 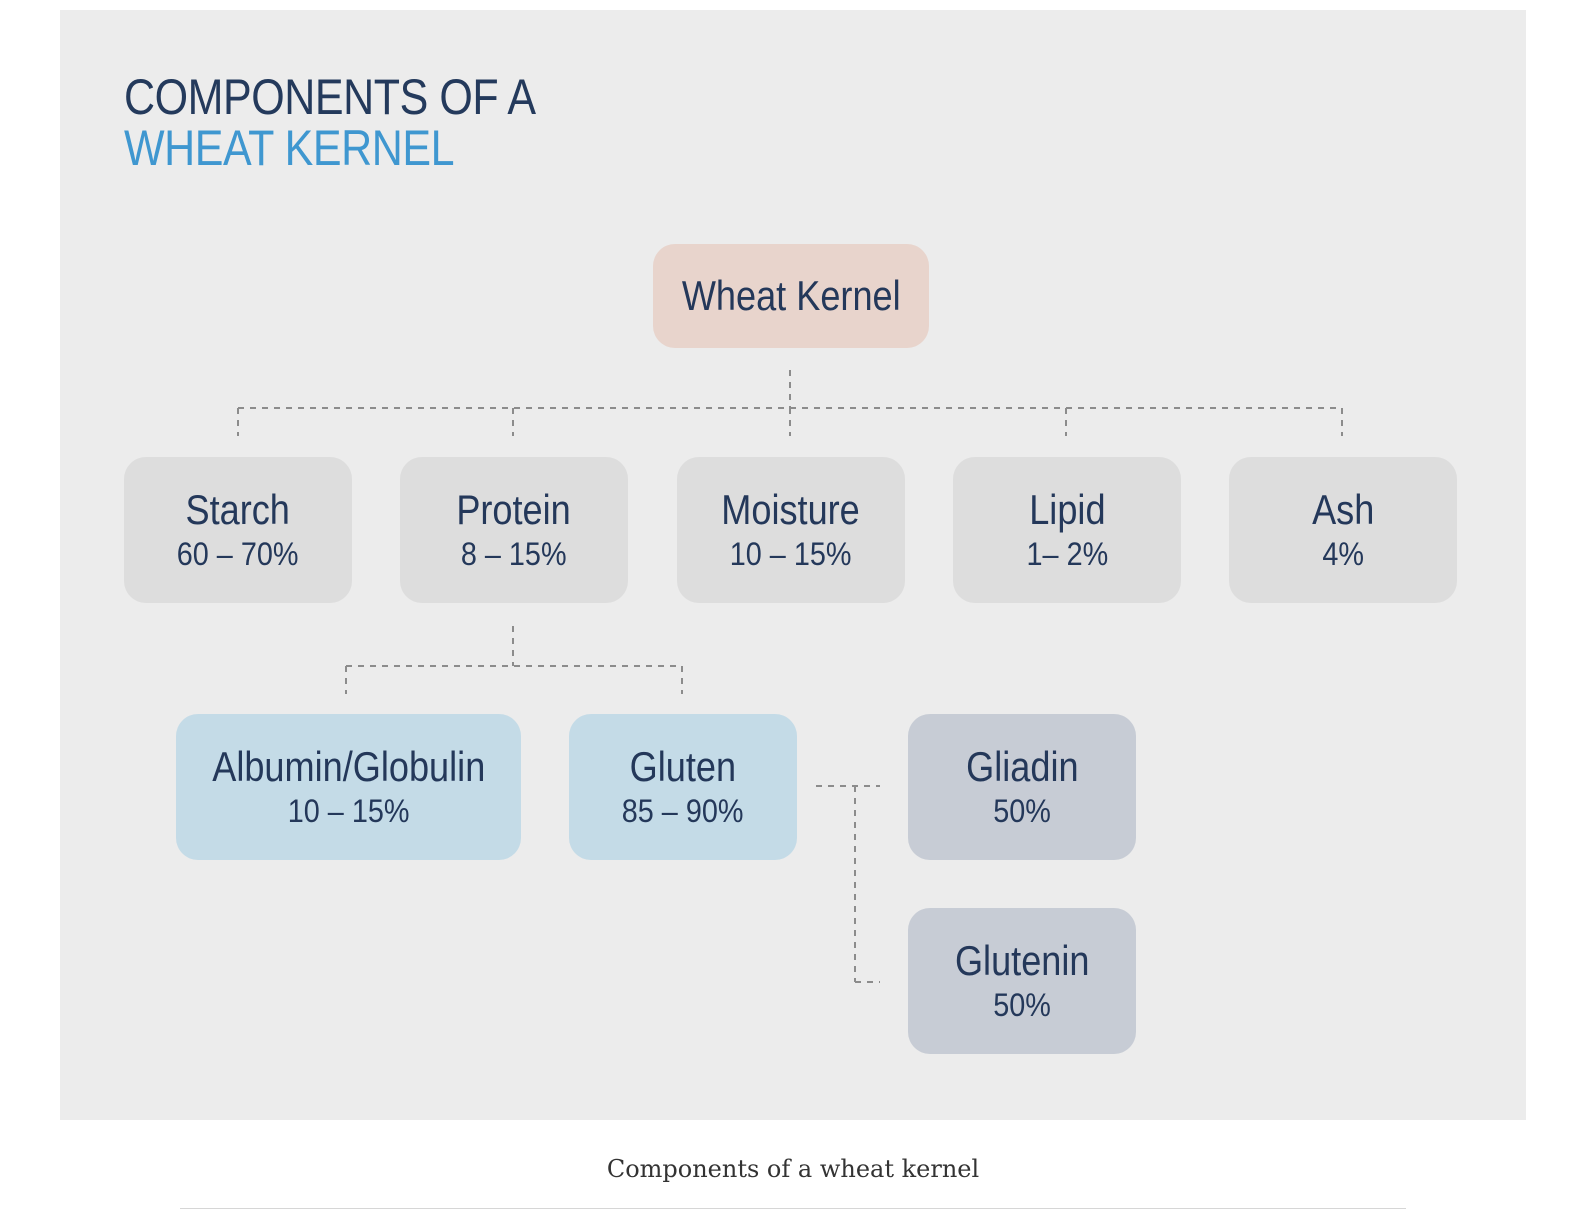 I want to click on node-name: Wheat Kernel, so click(x=791, y=295).